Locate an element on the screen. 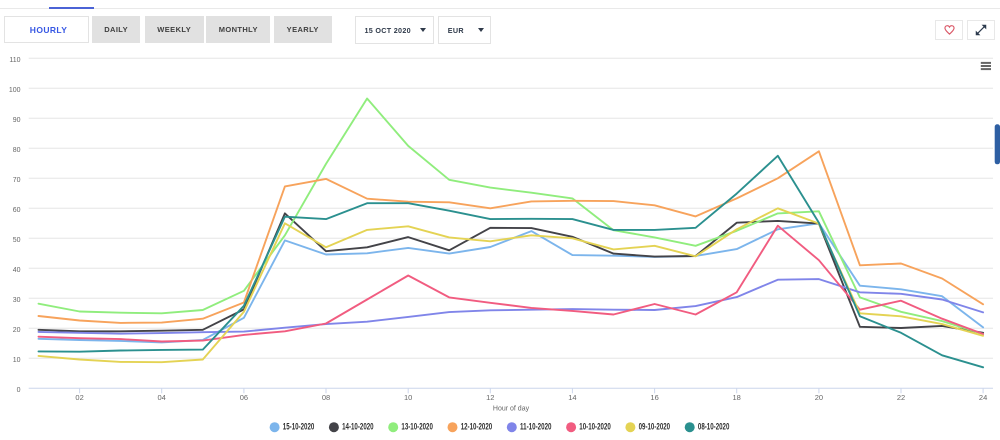 The width and height of the screenshot is (1000, 440). svg-text: 100 is located at coordinates (15, 90).